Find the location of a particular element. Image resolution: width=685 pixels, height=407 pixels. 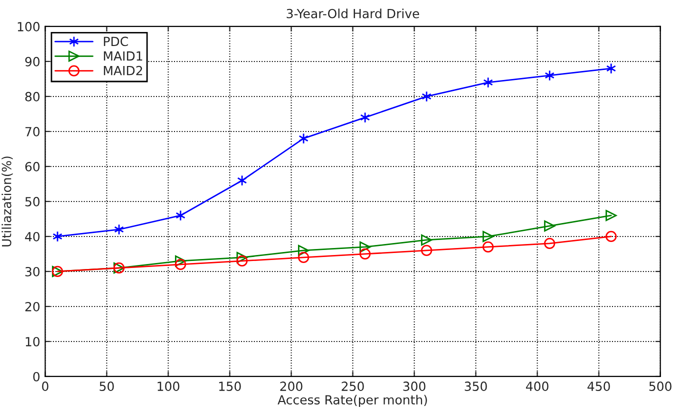

x-tick-label: 50 is located at coordinates (107, 387).